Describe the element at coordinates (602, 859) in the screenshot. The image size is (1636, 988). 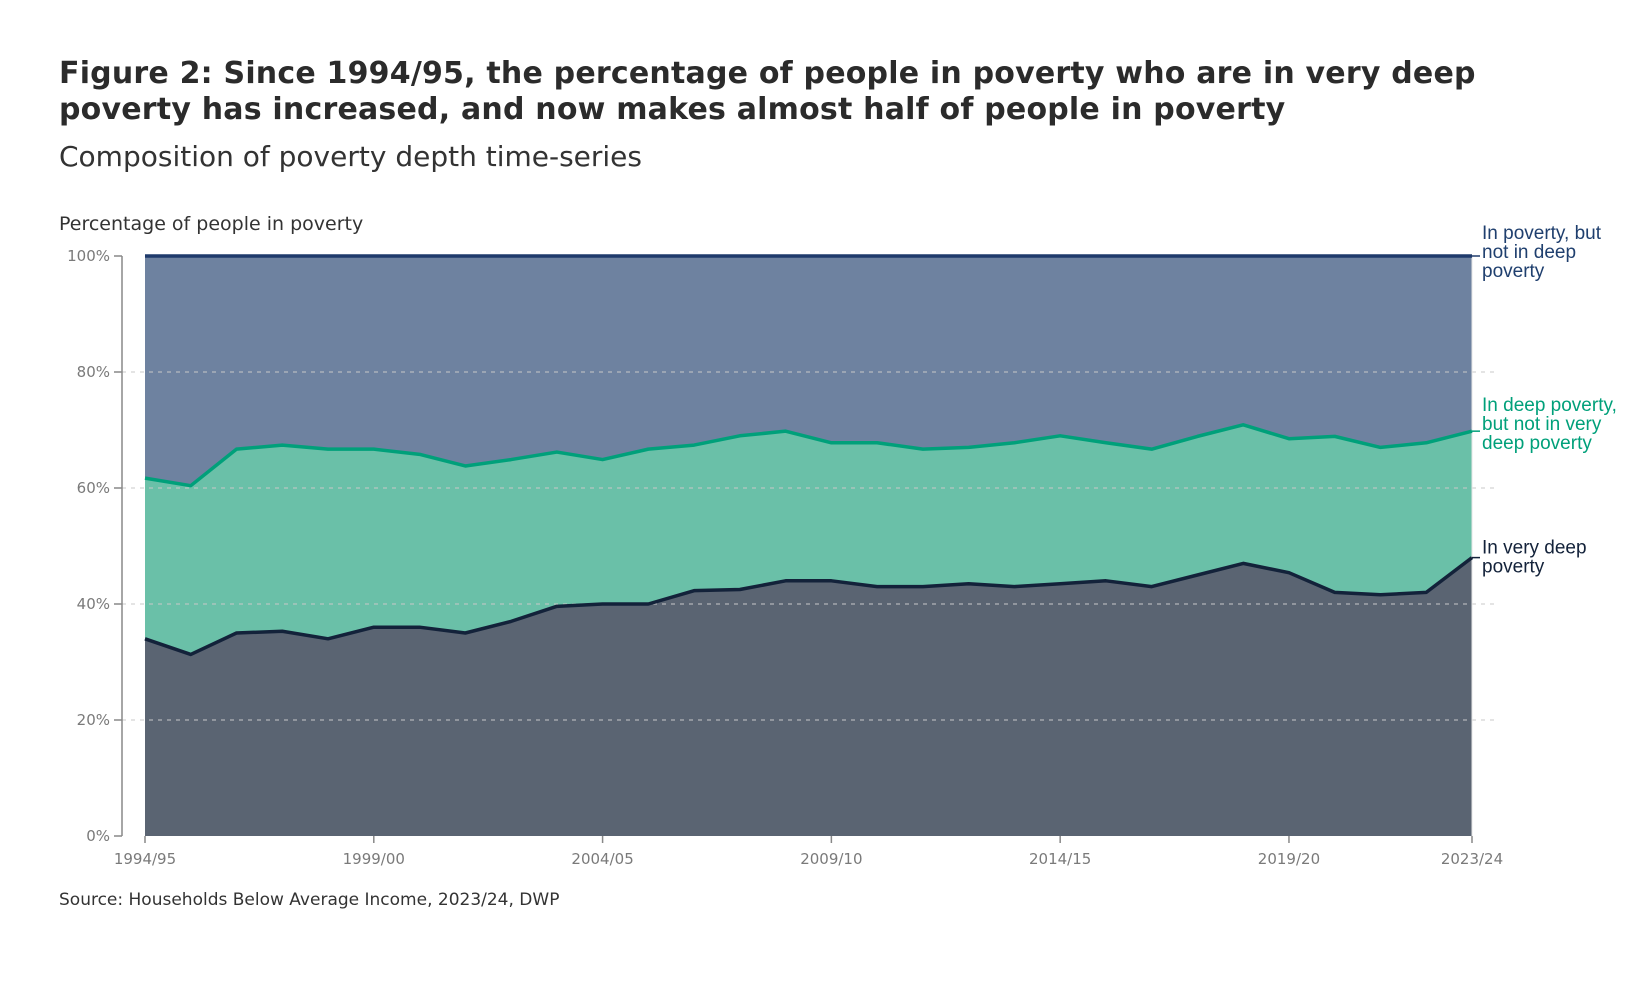
I see `x-tick-label: 2004/05` at that location.